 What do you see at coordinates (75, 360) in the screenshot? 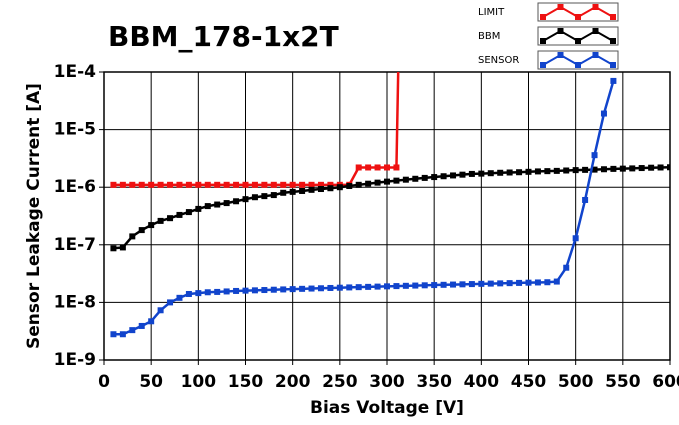
I see `y-tick-label: 1E-9` at bounding box center [75, 360].